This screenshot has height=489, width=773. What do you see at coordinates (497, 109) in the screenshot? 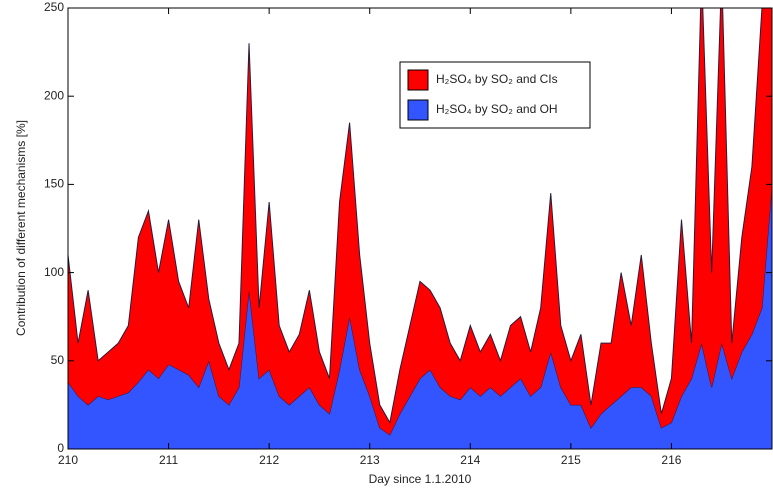
I see `legend-label: H₂SO₄ by SO₂ and OH` at bounding box center [497, 109].